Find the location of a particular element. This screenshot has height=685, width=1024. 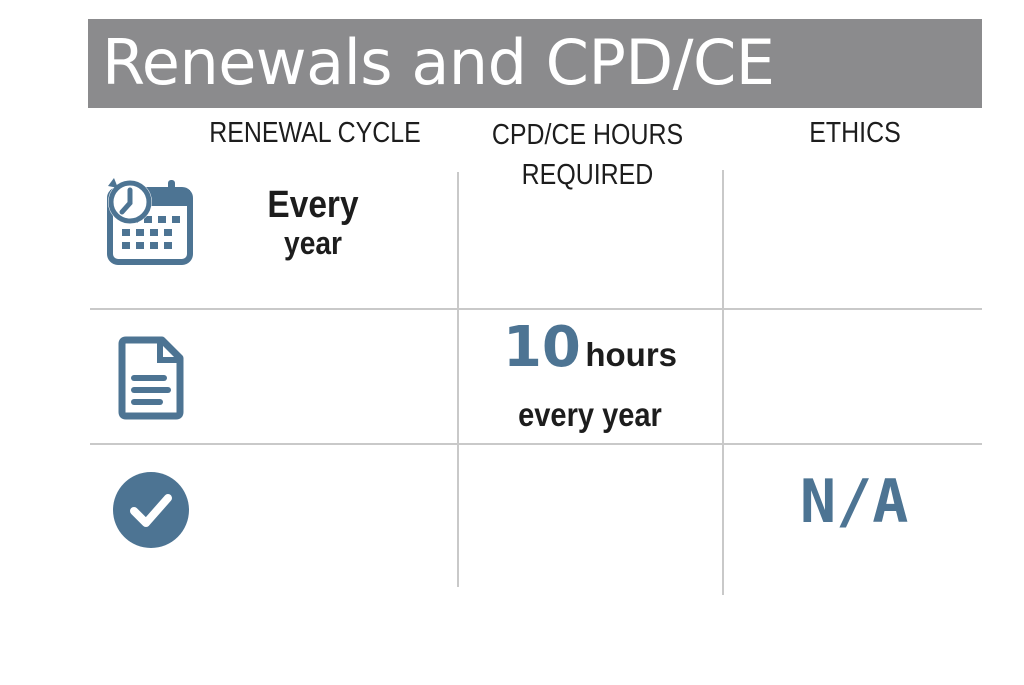

renewal-cycle-value: Every year is located at coordinates (313, 224).